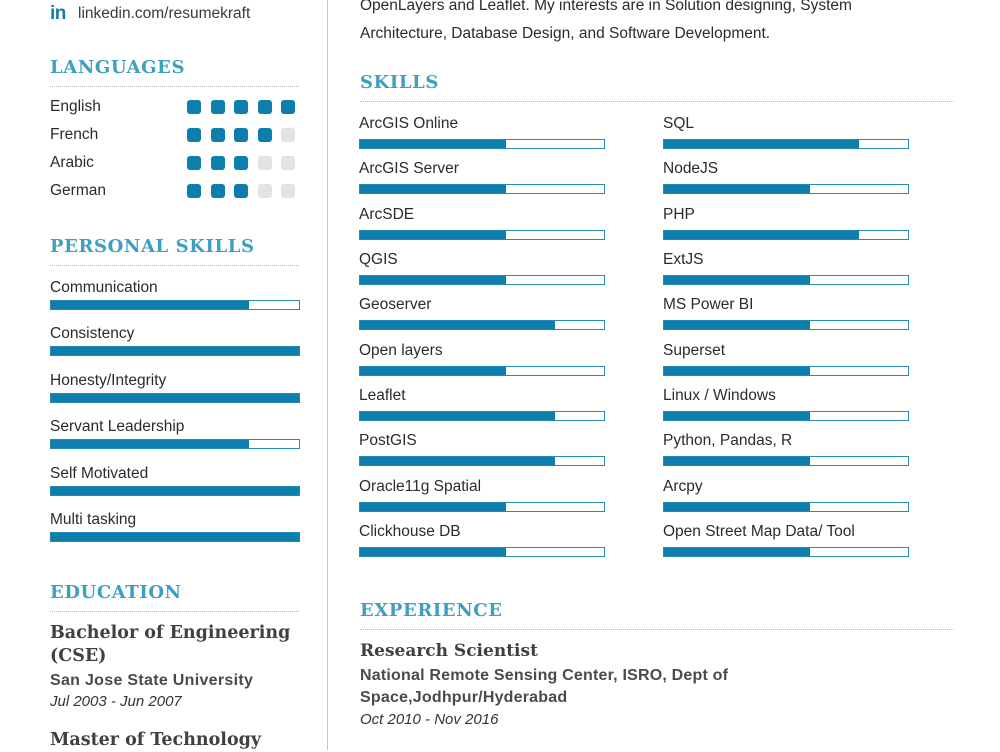  I want to click on linkedin-icon: in, so click(58, 13).